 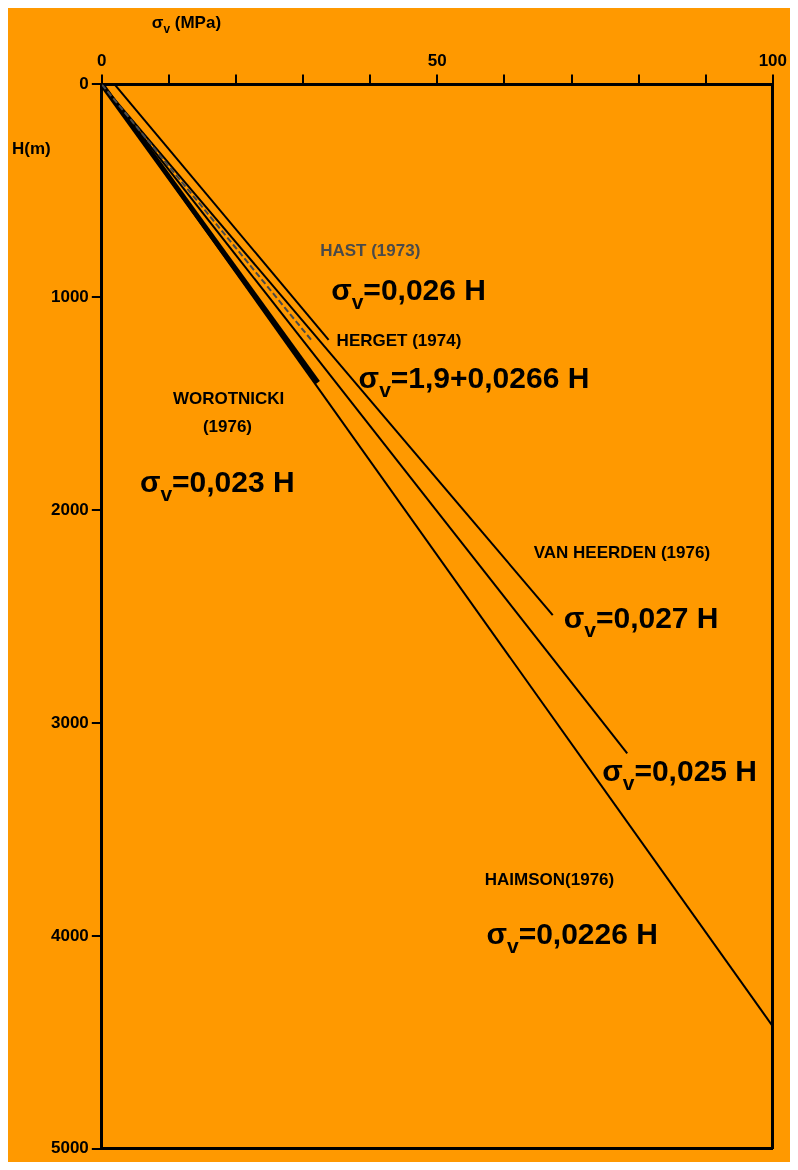 I want to click on y-tick-label: 3000, so click(x=69, y=722).